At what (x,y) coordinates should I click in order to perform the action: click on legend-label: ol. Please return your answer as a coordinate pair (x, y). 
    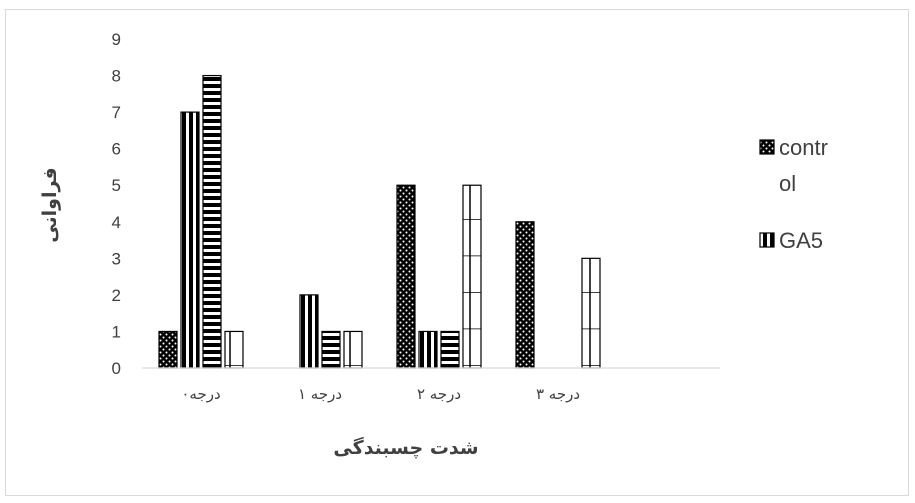
    Looking at the image, I should click on (787, 183).